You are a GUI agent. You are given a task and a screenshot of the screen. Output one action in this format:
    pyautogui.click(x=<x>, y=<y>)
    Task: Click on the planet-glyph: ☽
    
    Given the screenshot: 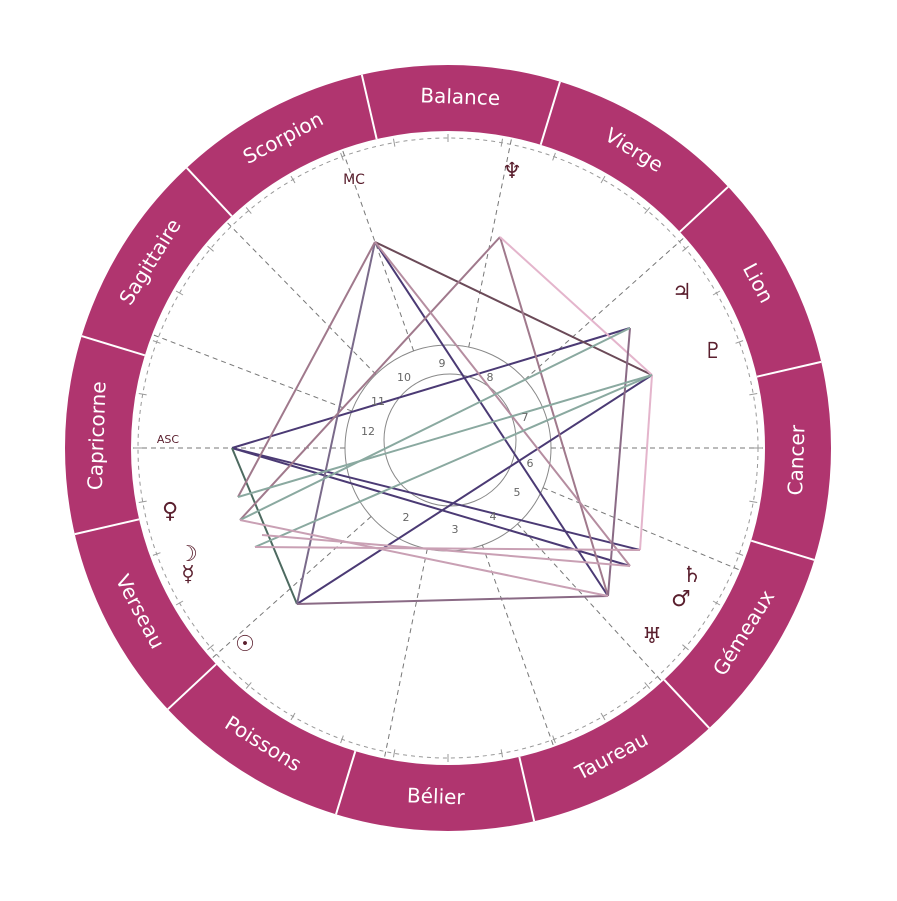 What is the action you would take?
    pyautogui.click(x=188, y=554)
    